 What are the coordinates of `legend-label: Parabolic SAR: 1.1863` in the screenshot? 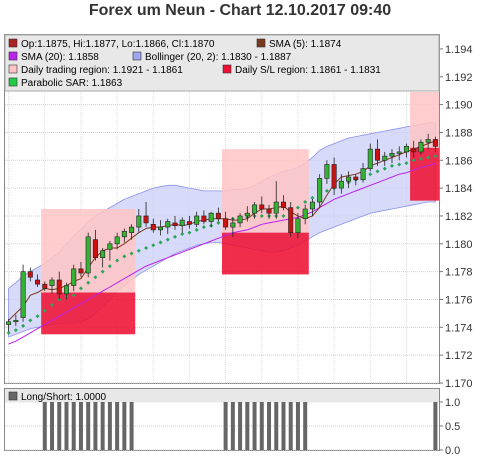 It's located at (72, 83).